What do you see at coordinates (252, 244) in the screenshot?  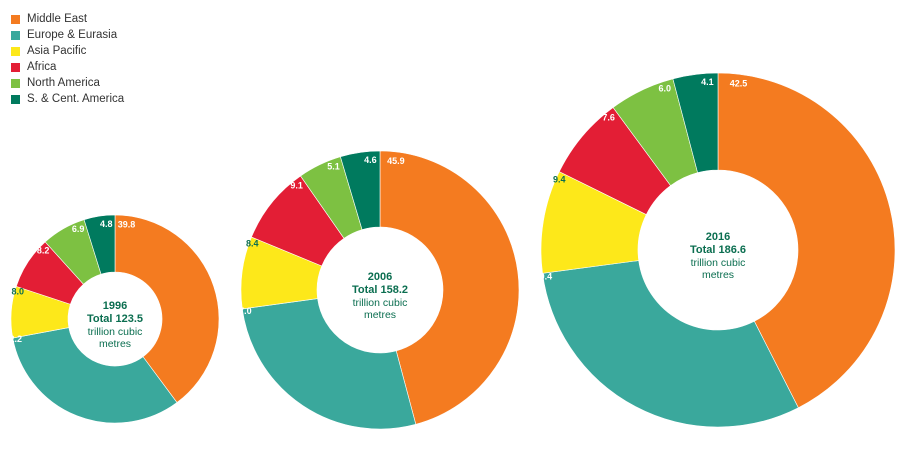 I see `value-label: 8.4` at bounding box center [252, 244].